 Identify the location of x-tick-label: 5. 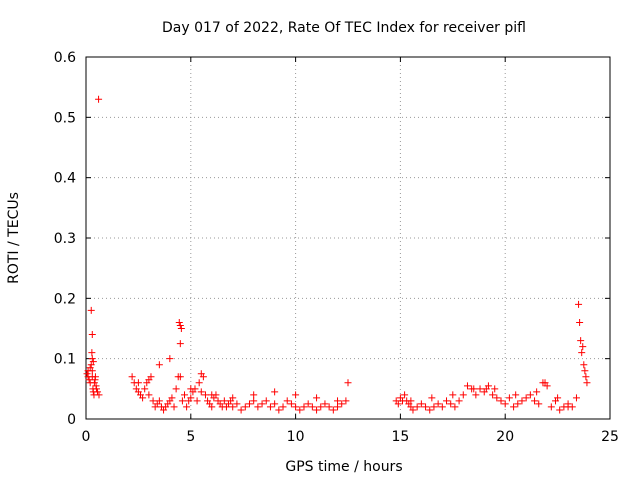
(190, 437).